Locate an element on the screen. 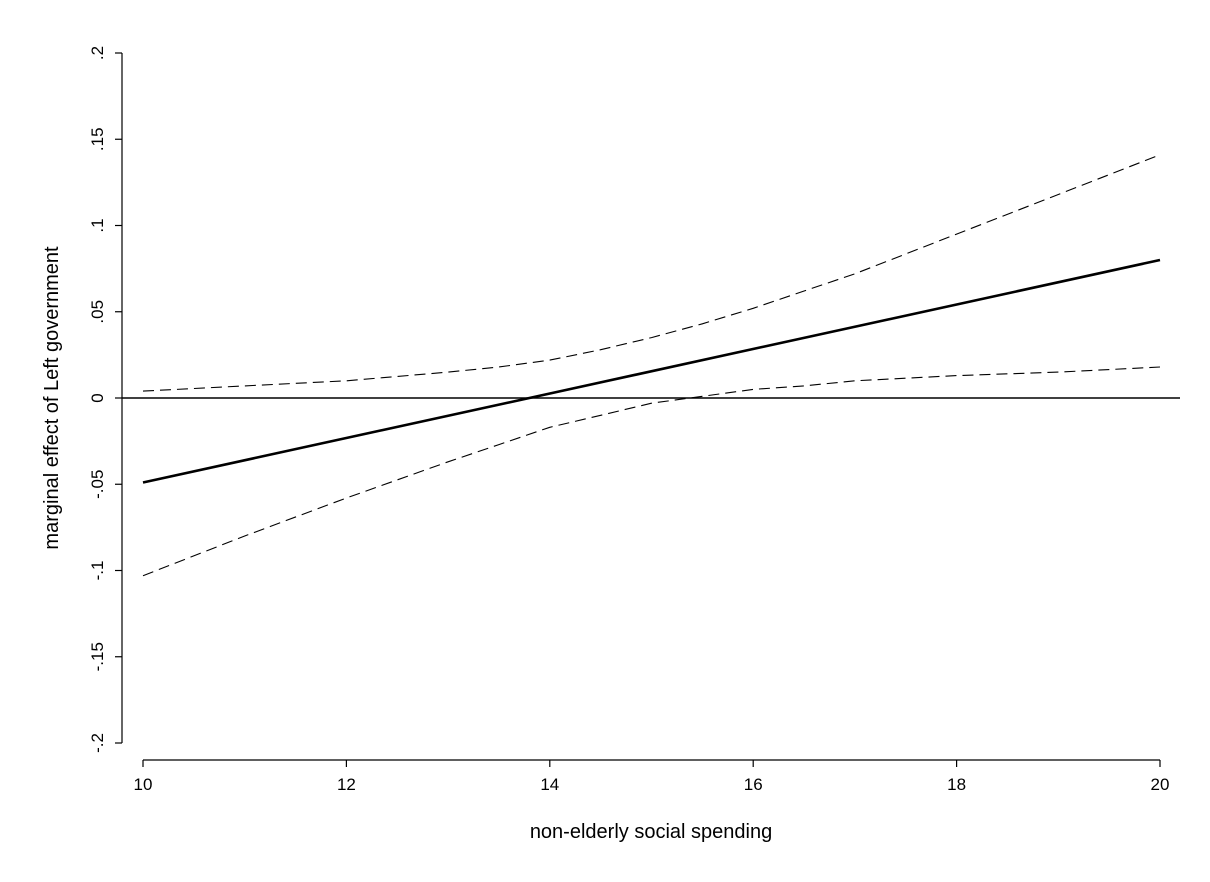  x-tick-label: 12 is located at coordinates (346, 784).